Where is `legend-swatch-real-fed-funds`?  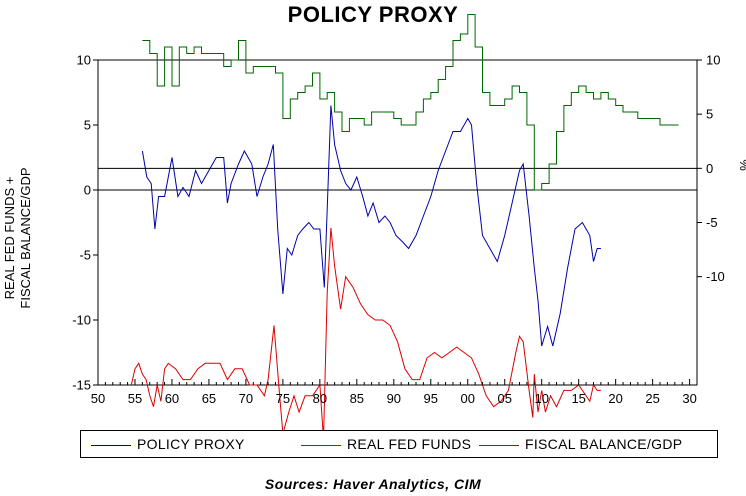
legend-swatch-real-fed-funds is located at coordinates (321, 445).